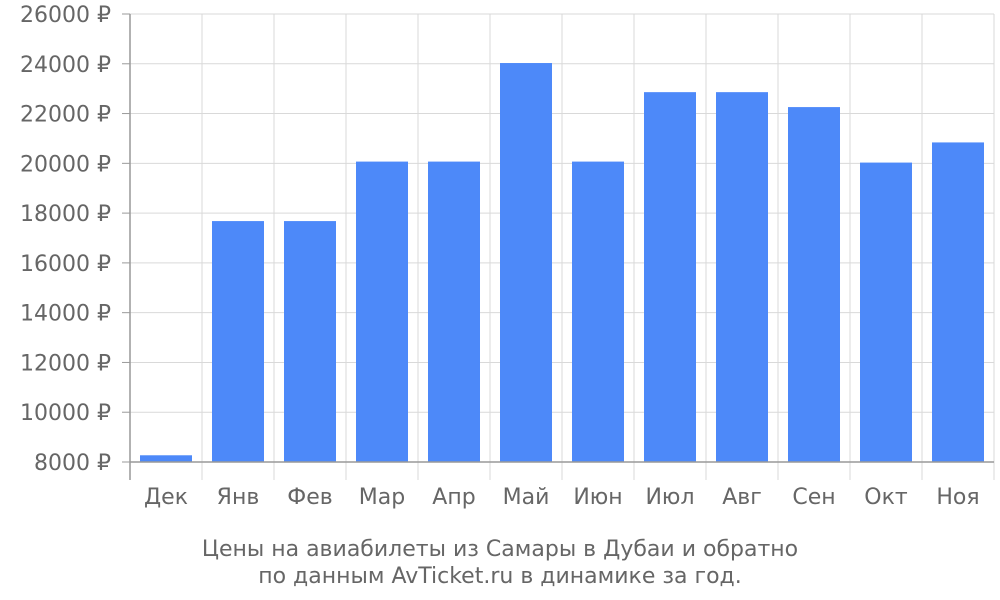 The height and width of the screenshot is (600, 1000). Describe the element at coordinates (65, 264) in the screenshot. I see `y-tick-label: 16000 ₽` at that location.